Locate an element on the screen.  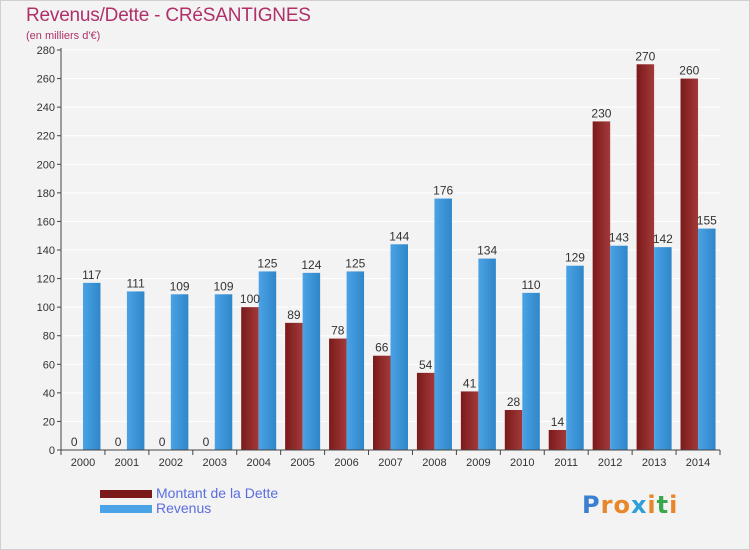
data-label-dette: 230 is located at coordinates (601, 113).